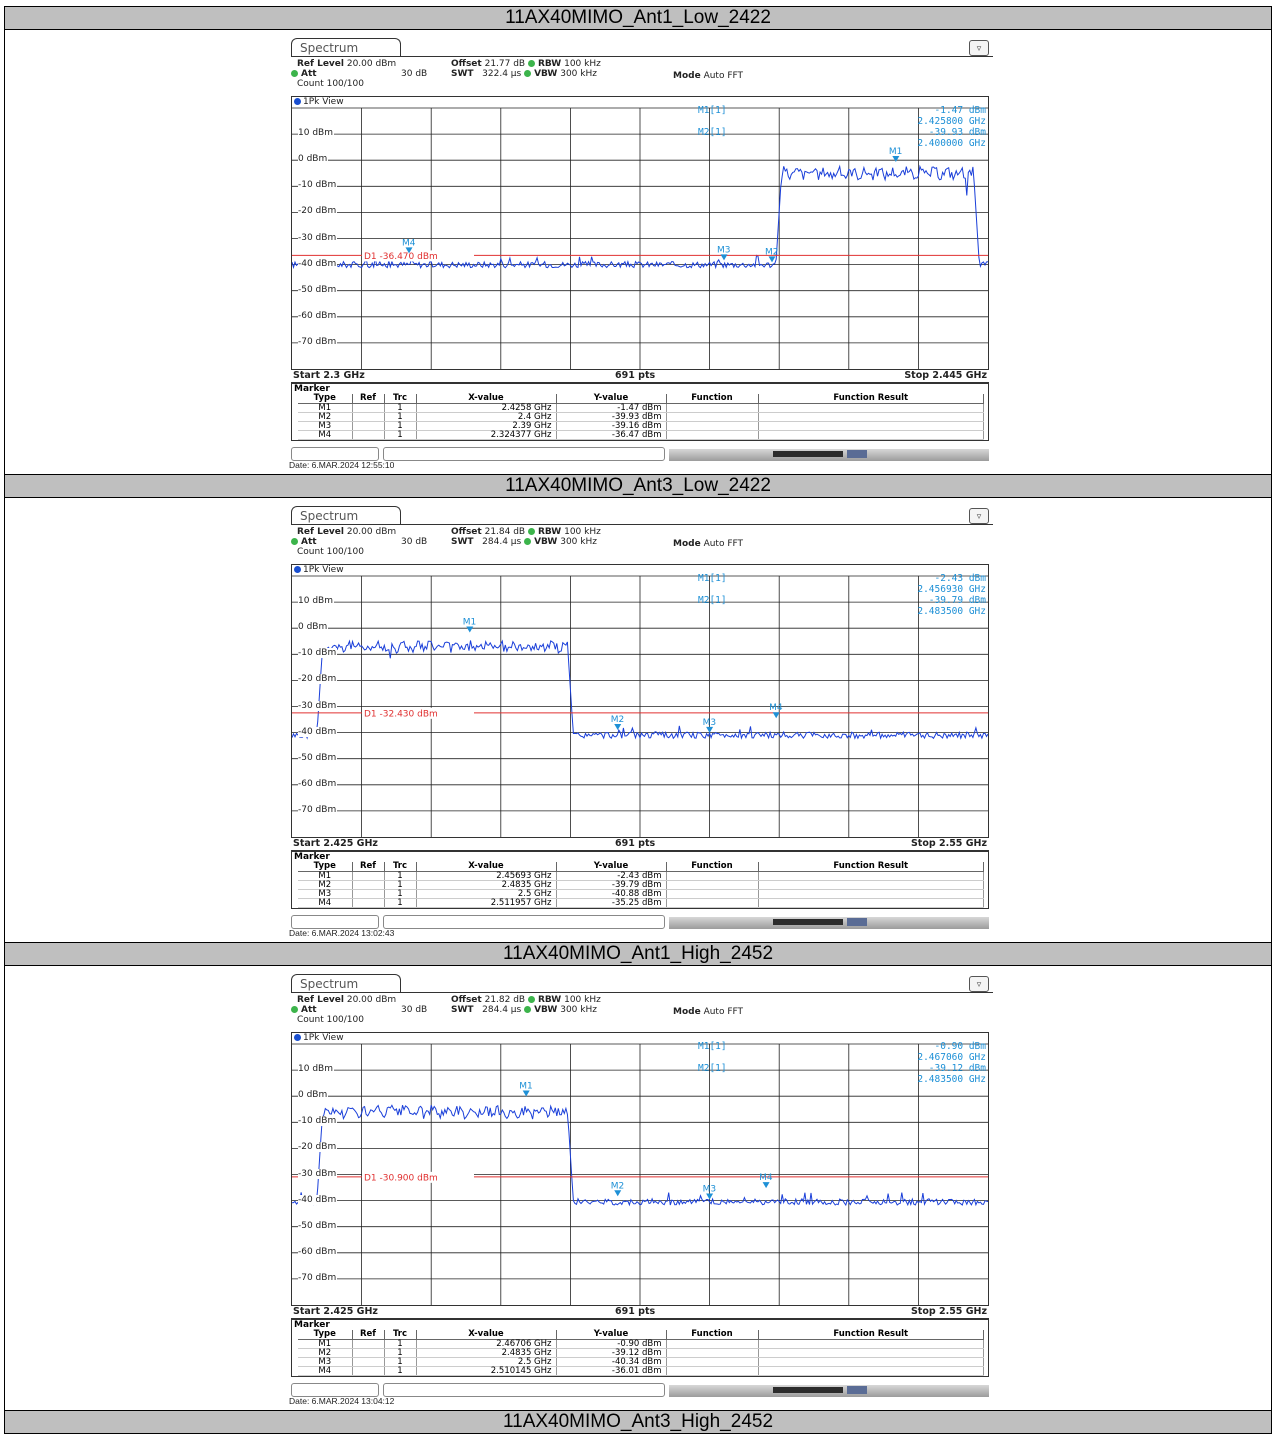  Describe the element at coordinates (641, 408) in the screenshot. I see `marker-table-row: M1 1 2.4258 GHz -1.47 dBm` at that location.